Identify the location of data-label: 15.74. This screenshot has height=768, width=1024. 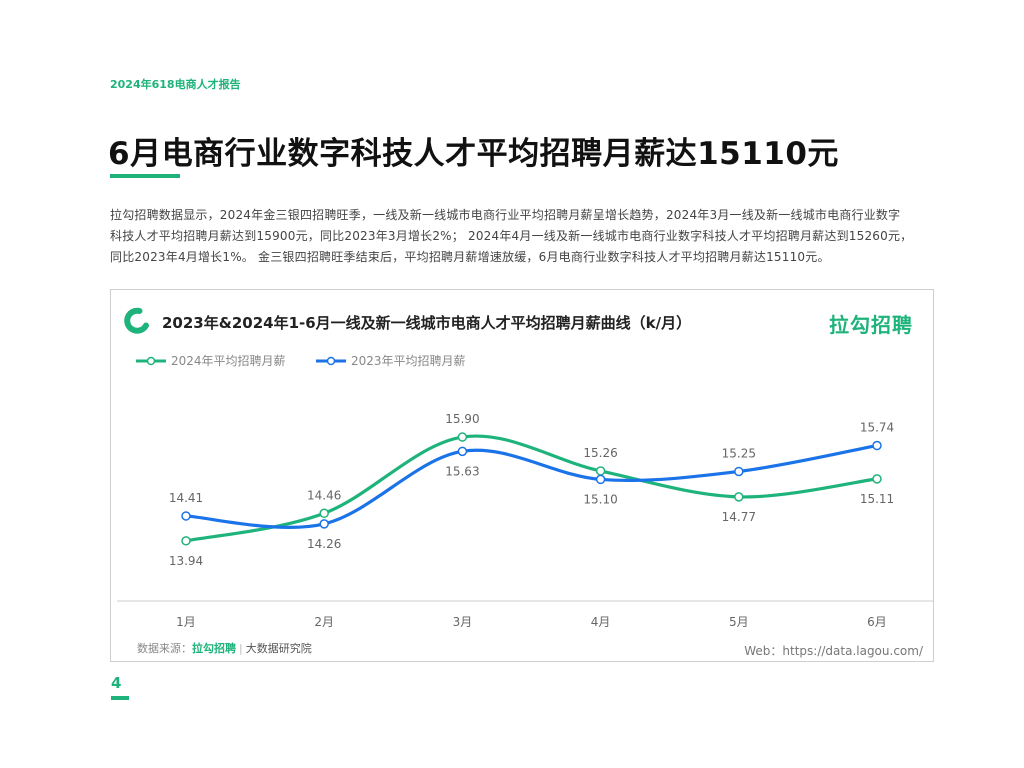
(877, 428).